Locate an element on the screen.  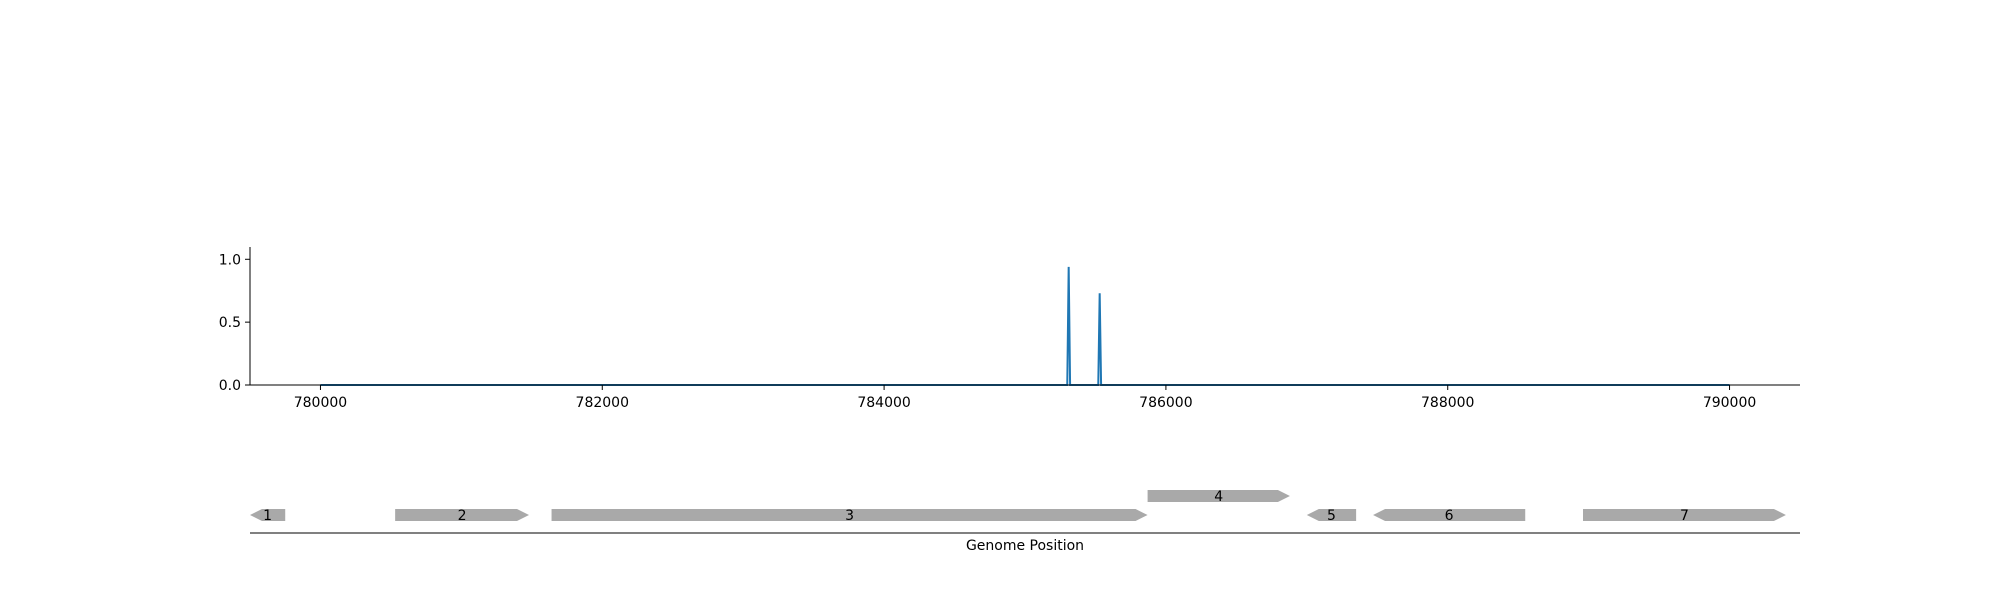
x-tick-label: 784000 is located at coordinates (883, 403).